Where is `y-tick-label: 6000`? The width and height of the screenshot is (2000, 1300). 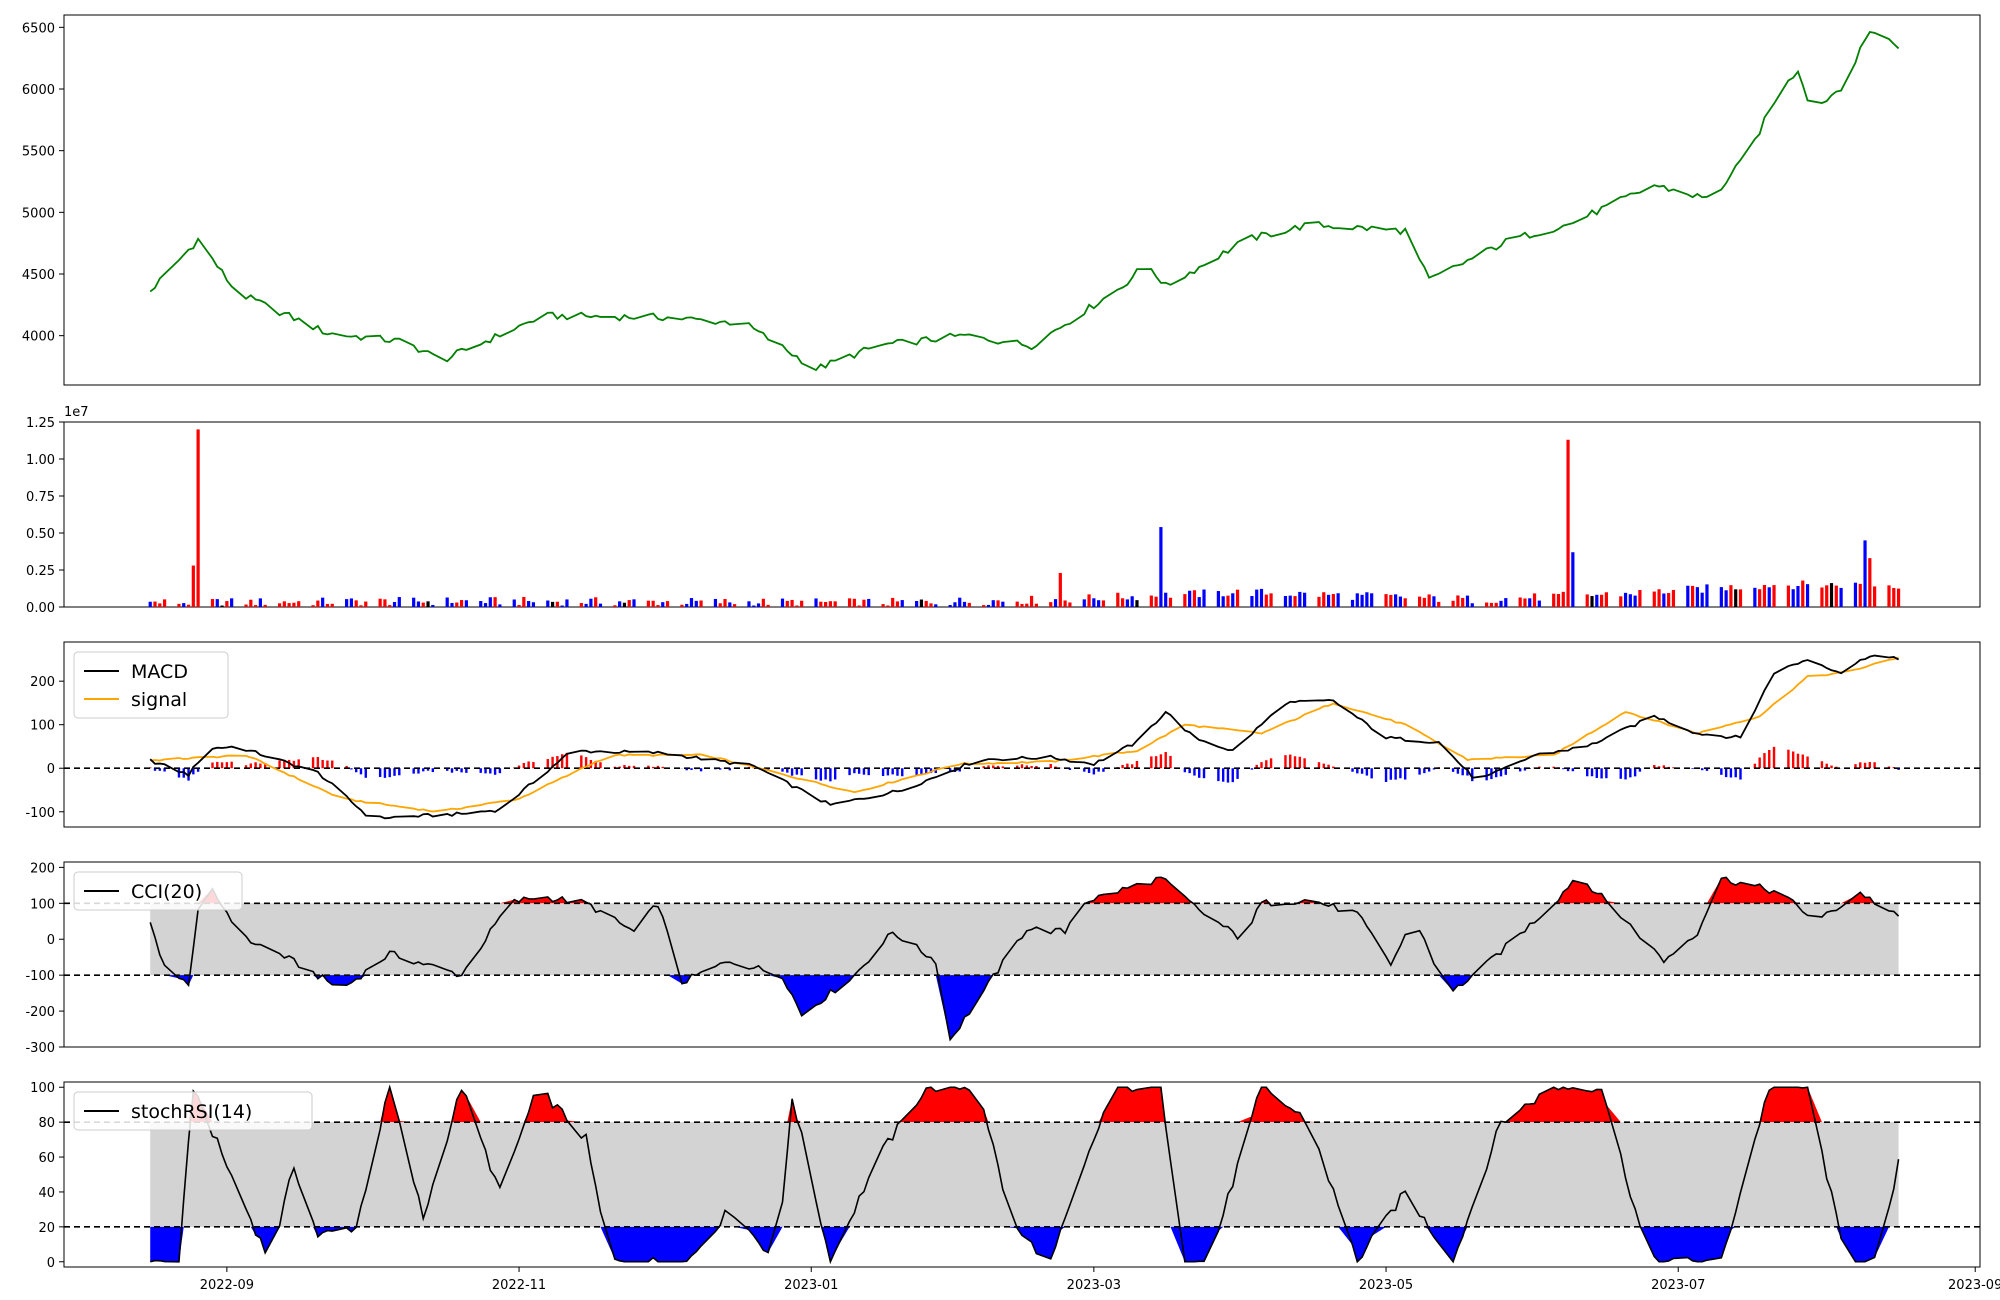 y-tick-label: 6000 is located at coordinates (38, 90).